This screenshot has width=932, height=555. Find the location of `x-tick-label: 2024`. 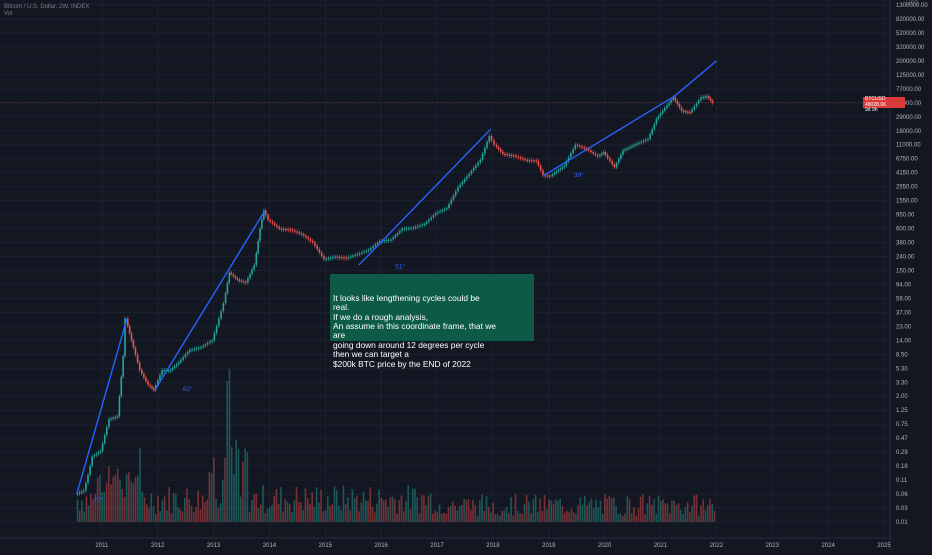

x-tick-label: 2024 is located at coordinates (828, 546).